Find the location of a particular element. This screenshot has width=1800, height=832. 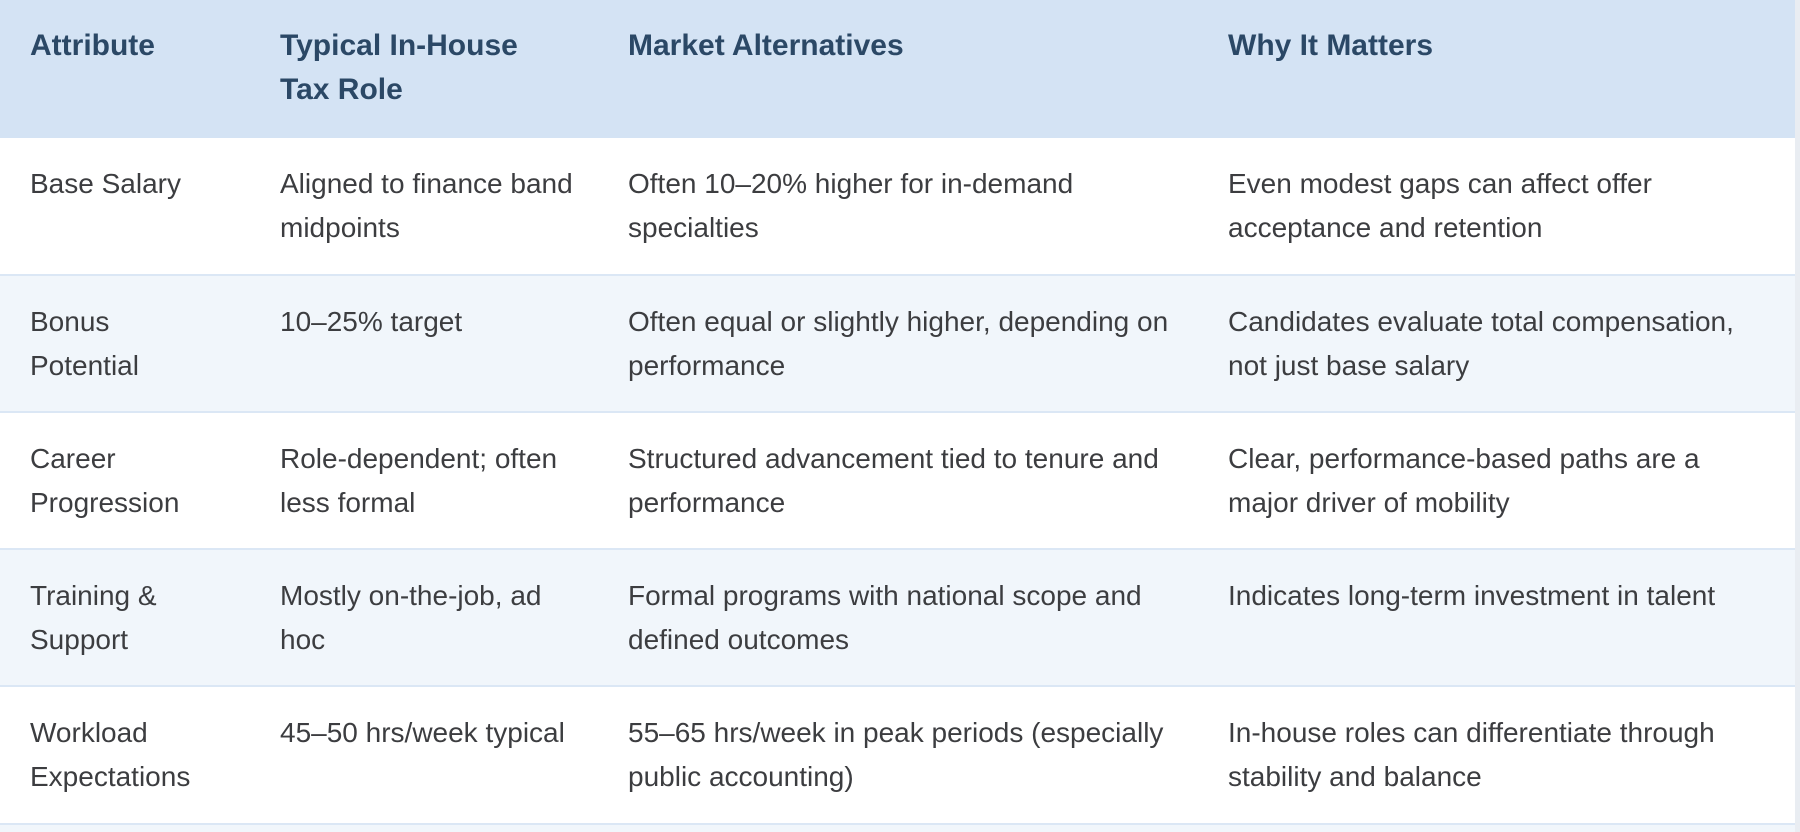

table-cell: Role-dependent; often less formal is located at coordinates (419, 480).